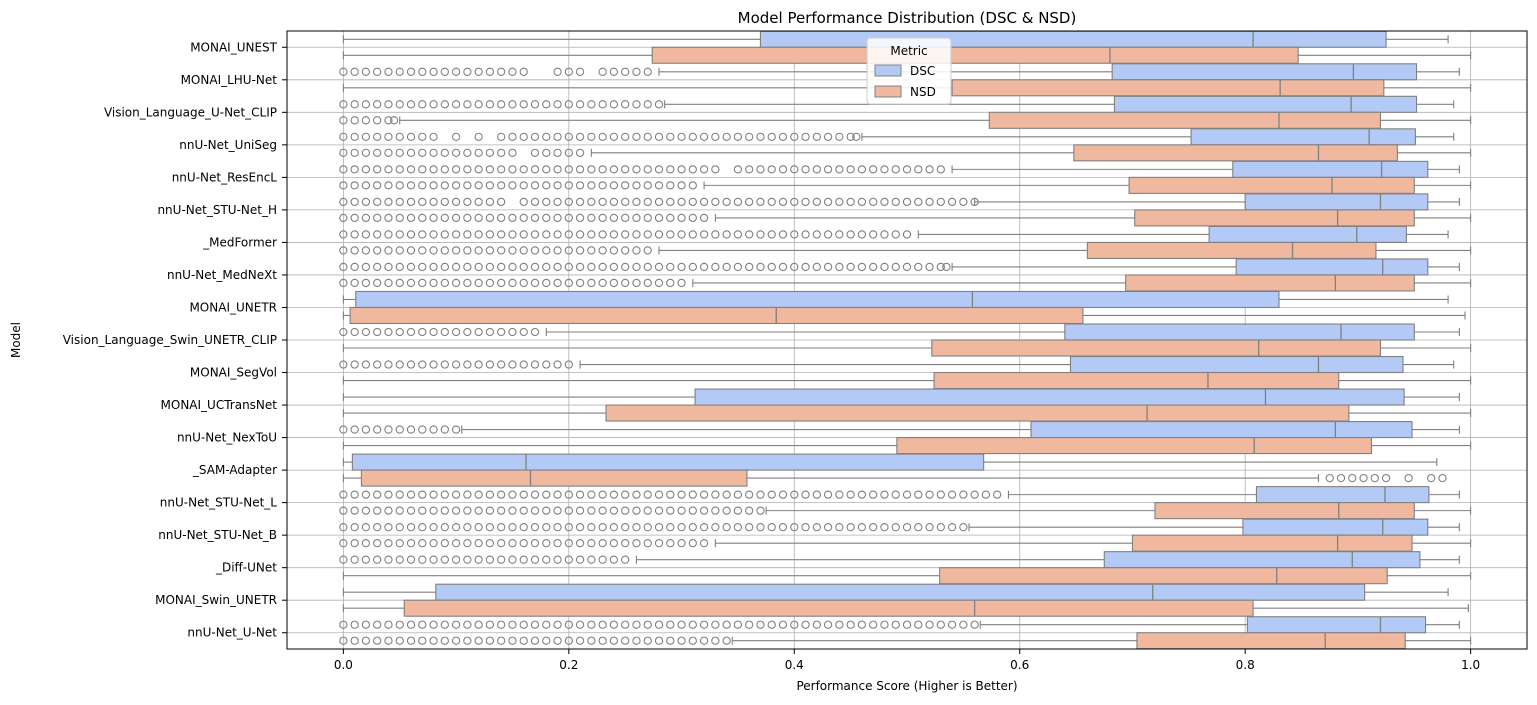 This screenshot has height=705, width=1537. What do you see at coordinates (227, 438) in the screenshot?
I see `y-tick-label: nnU-Net_NexToU` at bounding box center [227, 438].